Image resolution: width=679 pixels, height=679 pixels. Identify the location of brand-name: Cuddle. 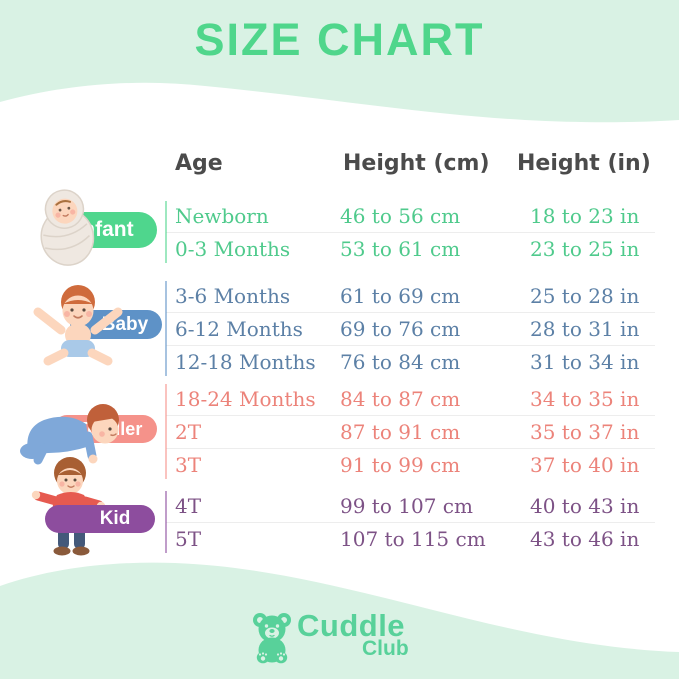
(351, 625).